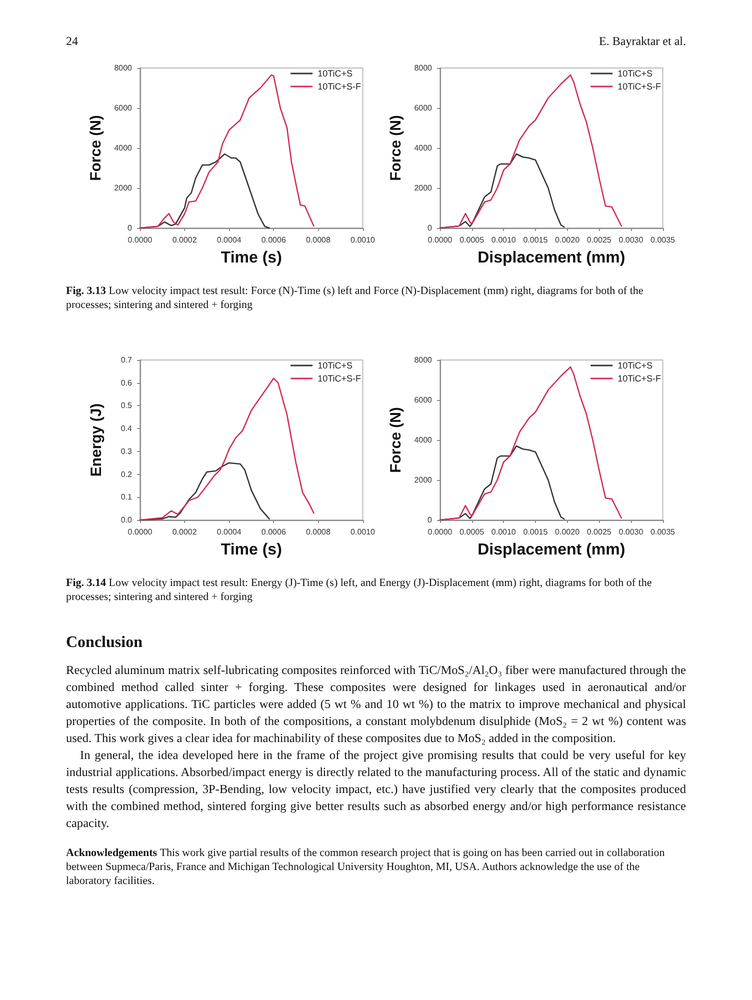 This screenshot has height=1000, width=752. Describe the element at coordinates (126, 360) in the screenshot. I see `y-tick-label: 0.7` at that location.